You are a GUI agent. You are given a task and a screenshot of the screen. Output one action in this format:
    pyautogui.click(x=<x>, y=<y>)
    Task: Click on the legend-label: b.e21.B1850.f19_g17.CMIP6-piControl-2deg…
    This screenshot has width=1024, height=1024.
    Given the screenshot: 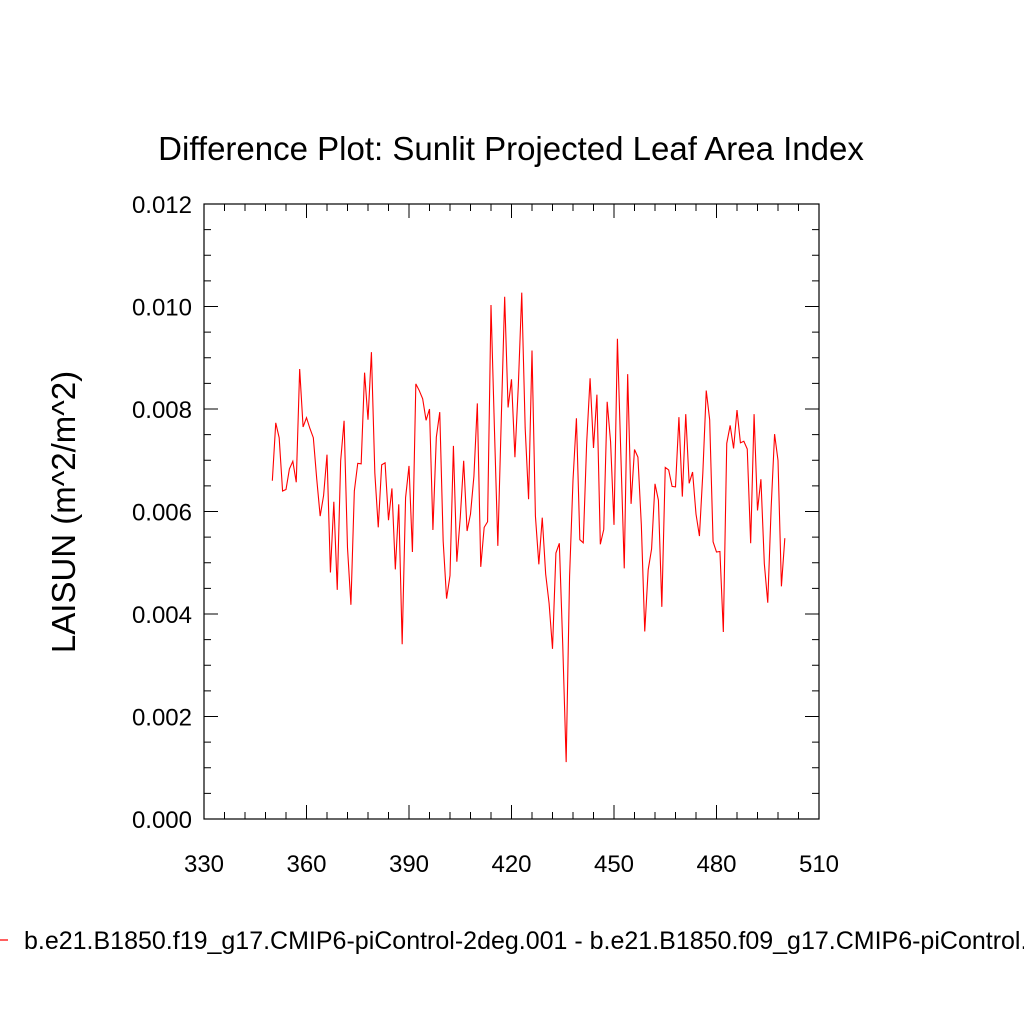 What is the action you would take?
    pyautogui.click(x=524, y=941)
    